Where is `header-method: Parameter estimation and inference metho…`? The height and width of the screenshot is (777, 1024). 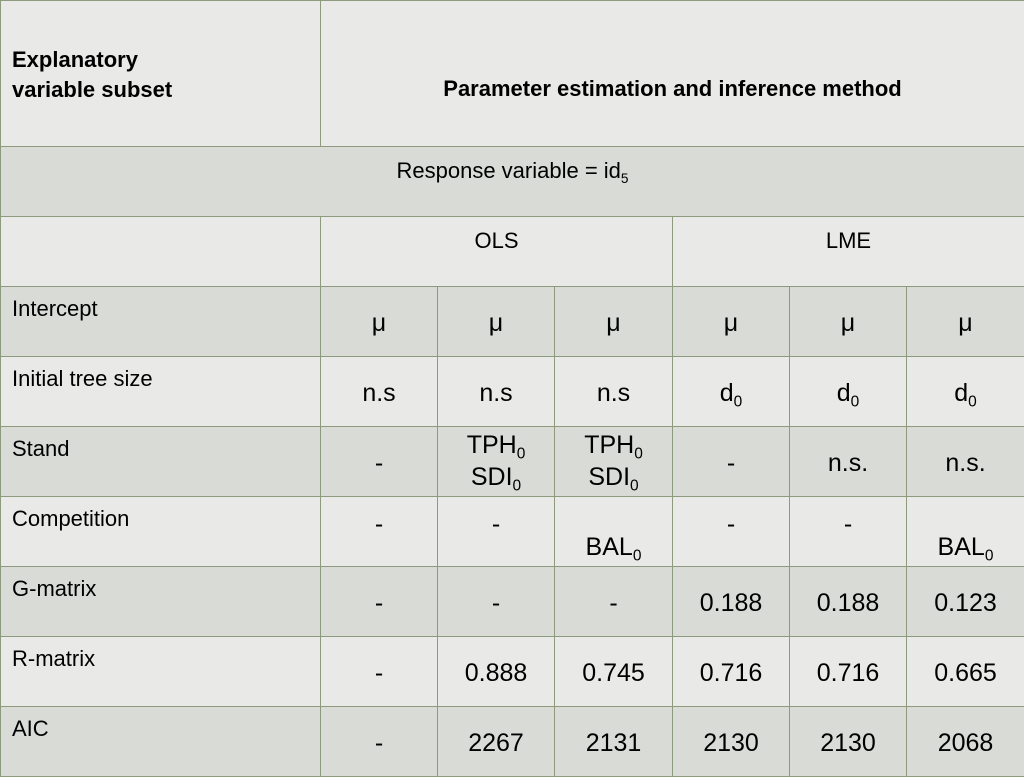
header-method: Parameter estimation and inference metho… is located at coordinates (672, 74).